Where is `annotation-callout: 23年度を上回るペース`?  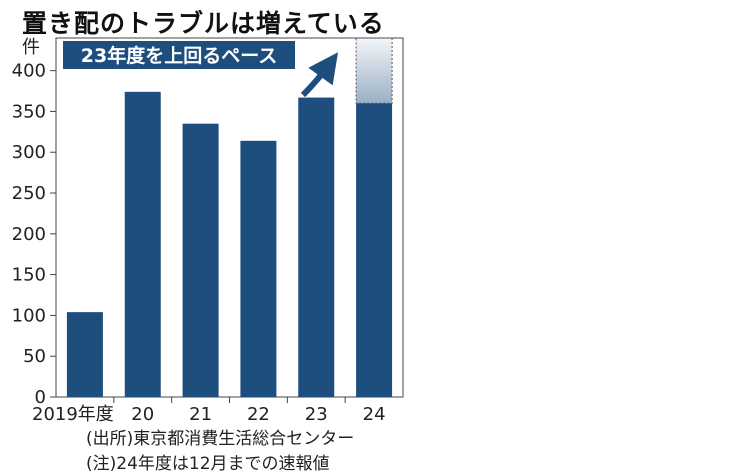
annotation-callout: 23年度を上回るペース is located at coordinates (179, 55).